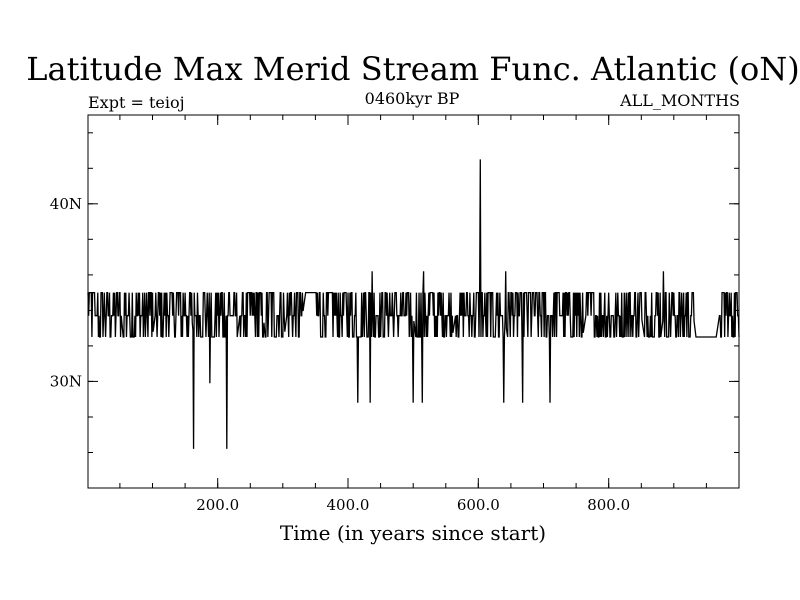  I want to click on y-axis-tick-labels: 30N 40N, so click(66, 293).